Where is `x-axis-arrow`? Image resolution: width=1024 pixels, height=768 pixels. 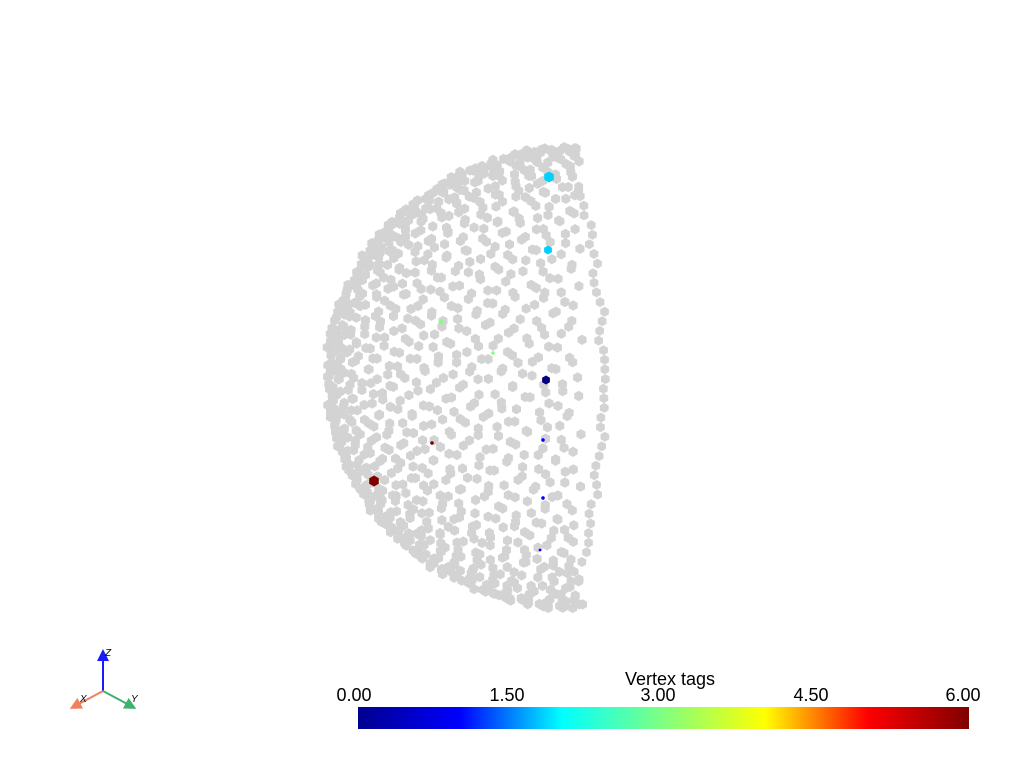
x-axis-arrow is located at coordinates (86, 699).